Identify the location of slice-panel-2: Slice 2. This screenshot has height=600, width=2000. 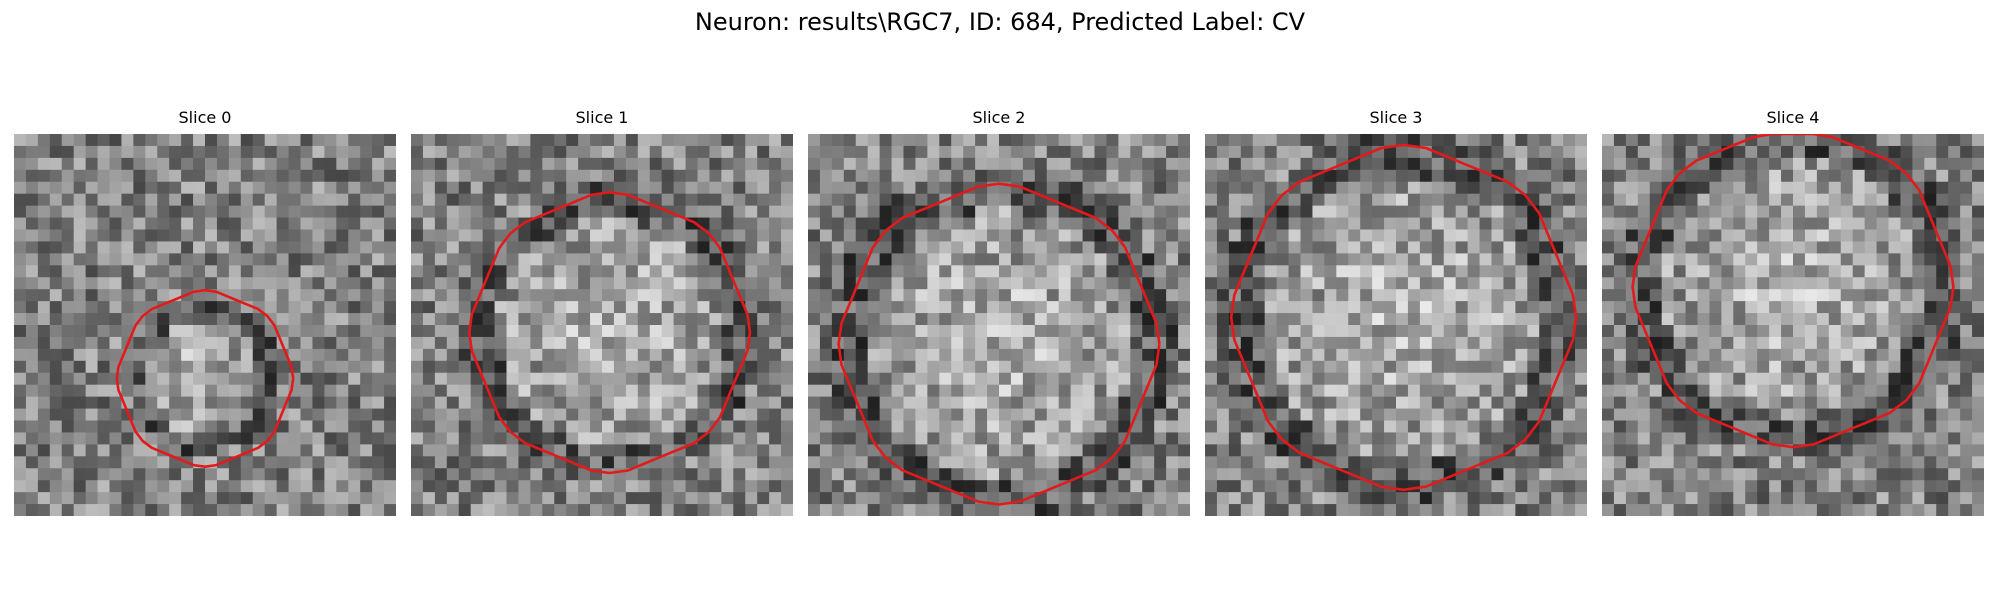
(999, 312).